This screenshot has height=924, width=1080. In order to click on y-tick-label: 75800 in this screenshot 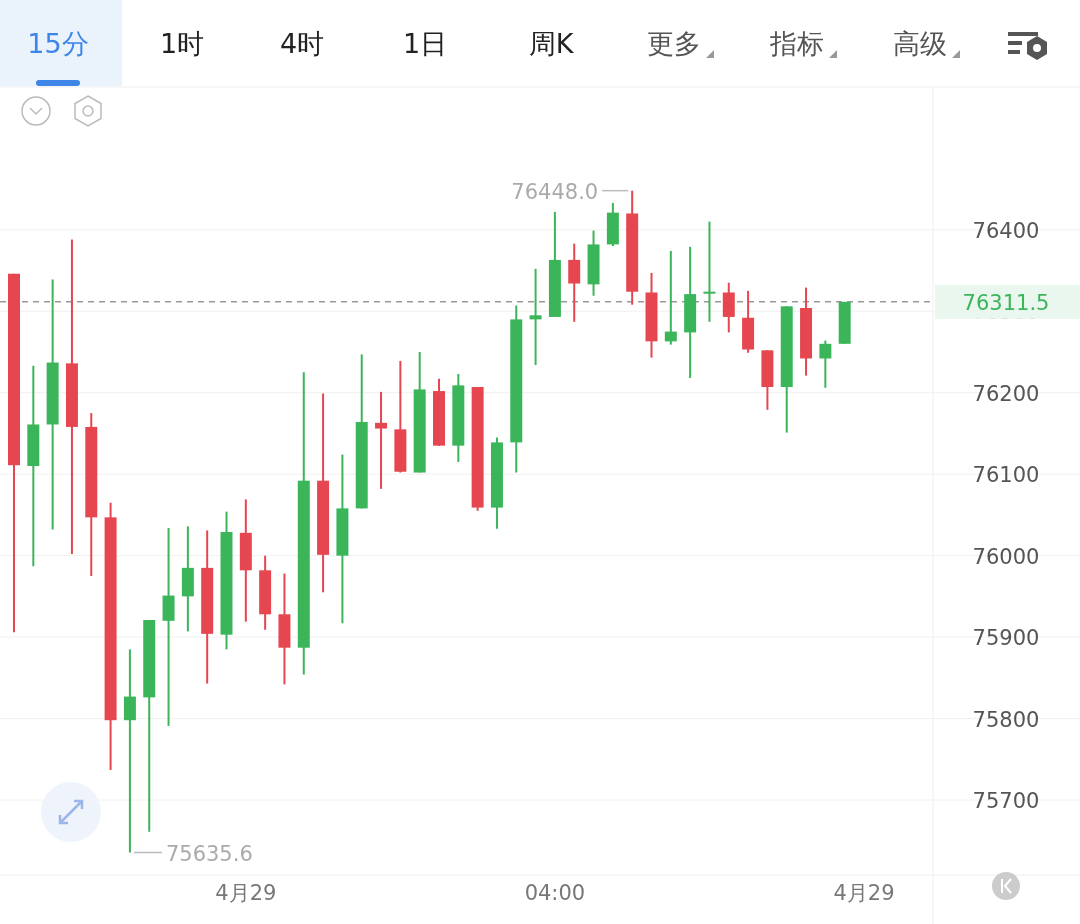, I will do `click(1006, 719)`.